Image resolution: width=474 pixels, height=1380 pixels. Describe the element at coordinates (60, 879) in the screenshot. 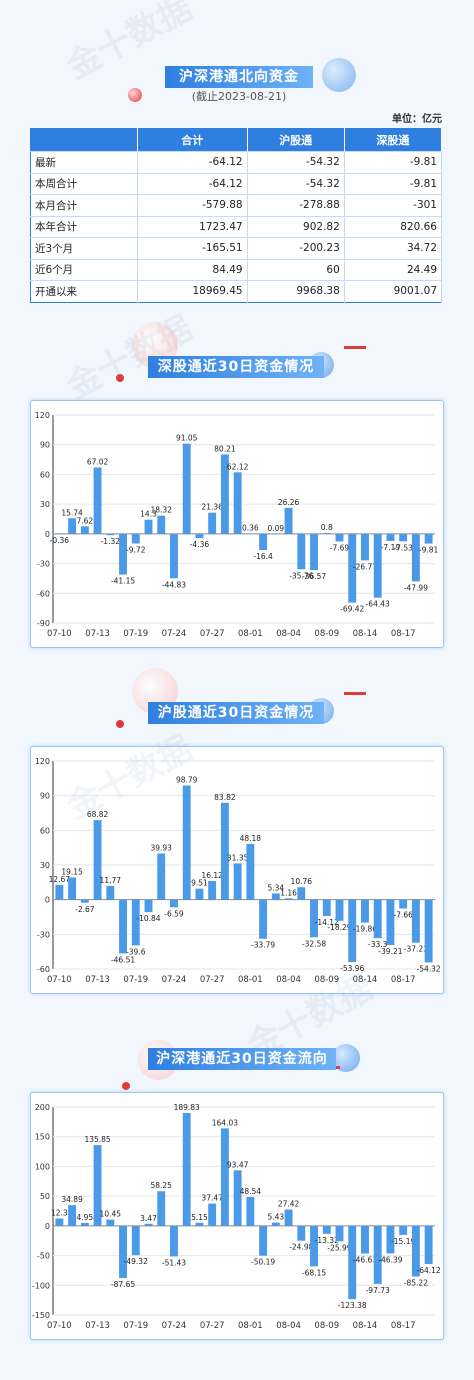

I see `data-label: 12.67` at that location.